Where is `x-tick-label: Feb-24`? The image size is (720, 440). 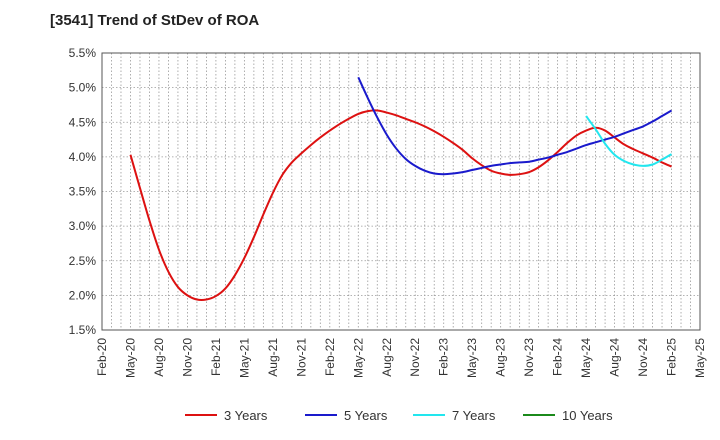
x-tick-label: Feb-24 is located at coordinates (558, 357).